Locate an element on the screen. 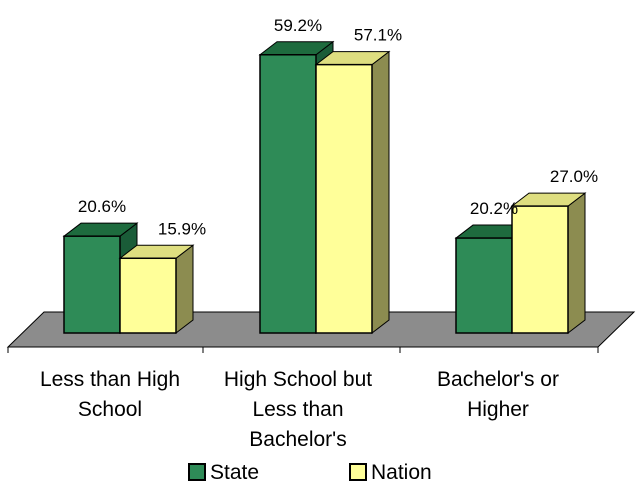 Image resolution: width=636 pixels, height=502 pixels. data-label-state-1: 59.2% is located at coordinates (298, 25).